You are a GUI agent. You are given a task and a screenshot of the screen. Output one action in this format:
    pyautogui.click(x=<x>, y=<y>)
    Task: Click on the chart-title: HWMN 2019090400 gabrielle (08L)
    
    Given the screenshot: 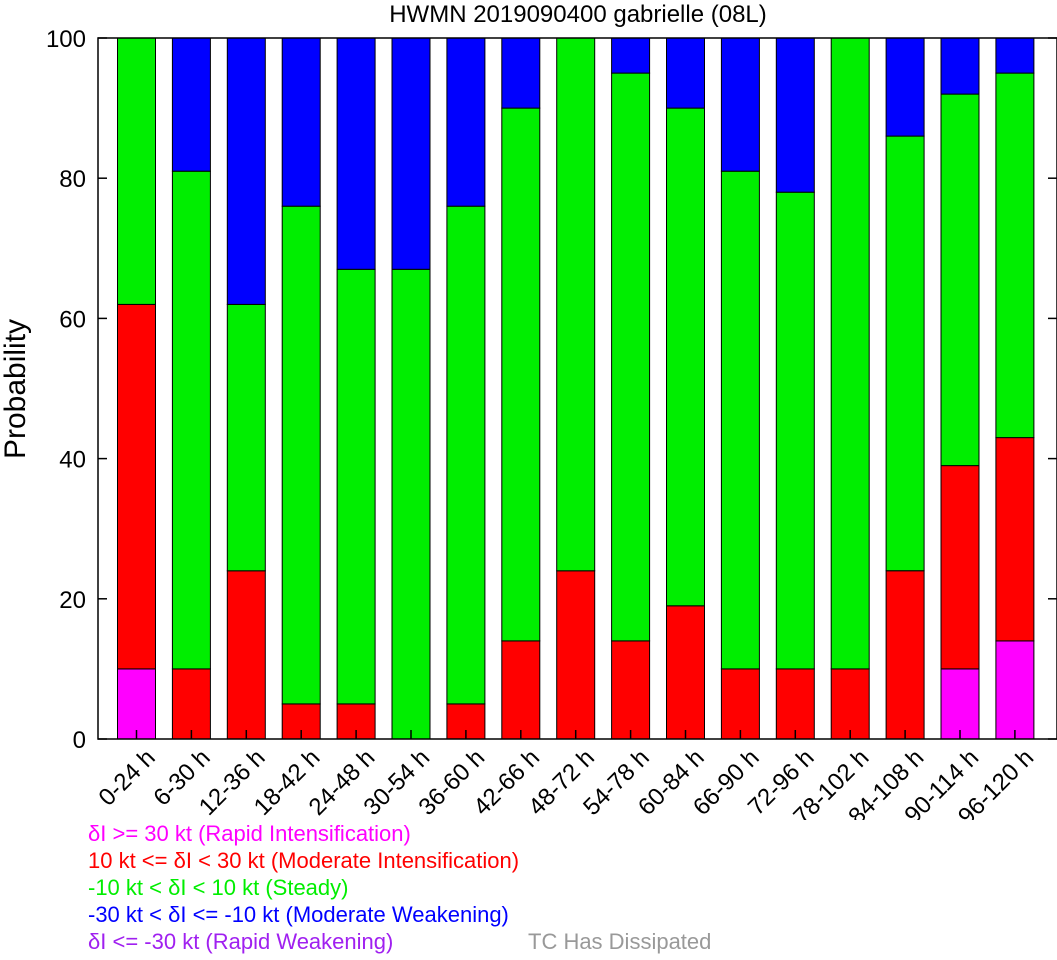 What is the action you would take?
    pyautogui.click(x=578, y=14)
    